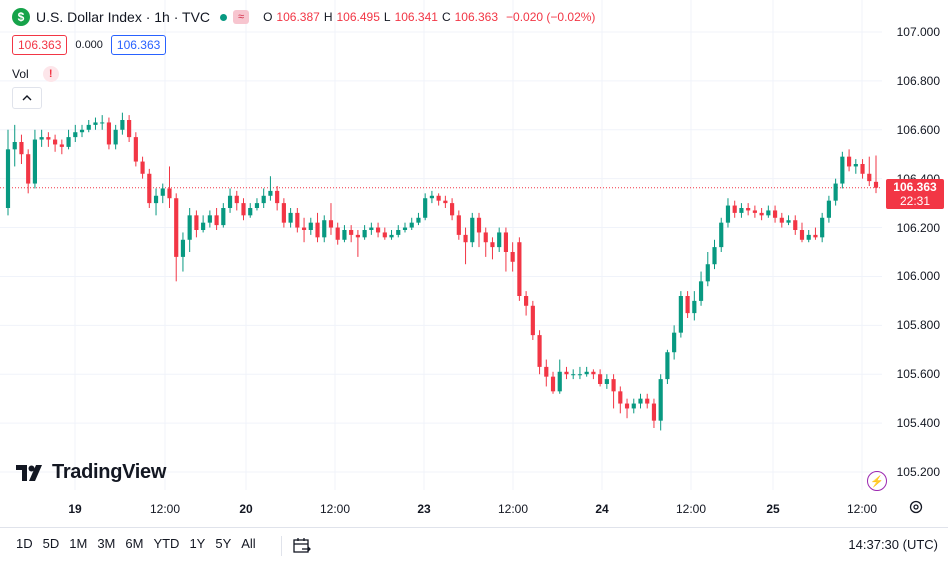 This screenshot has width=948, height=563. Describe the element at coordinates (893, 544) in the screenshot. I see `utc-clock: 14:37:30 (UTC)` at that location.